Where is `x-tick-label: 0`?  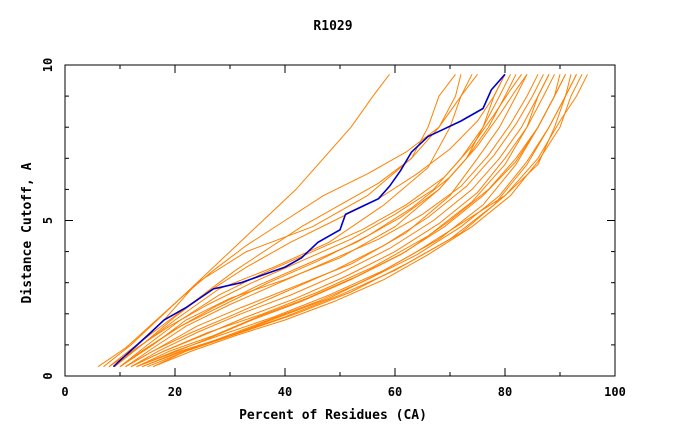
x-tick-label: 0 is located at coordinates (64, 392).